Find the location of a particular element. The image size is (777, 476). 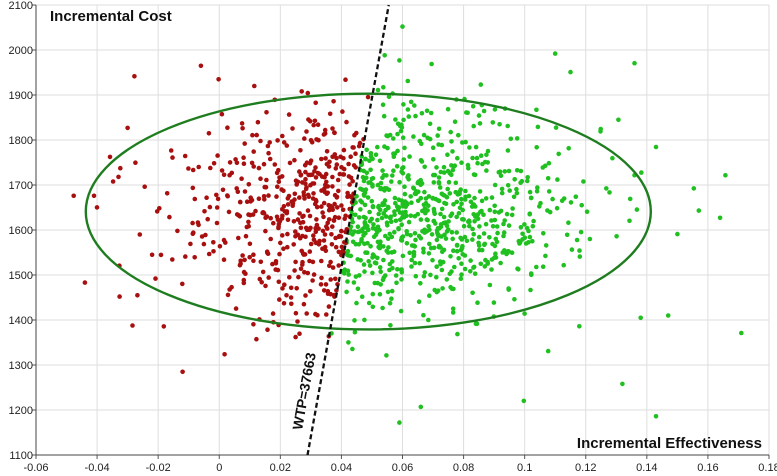

x-tick-label: 0.1 is located at coordinates (524, 468).